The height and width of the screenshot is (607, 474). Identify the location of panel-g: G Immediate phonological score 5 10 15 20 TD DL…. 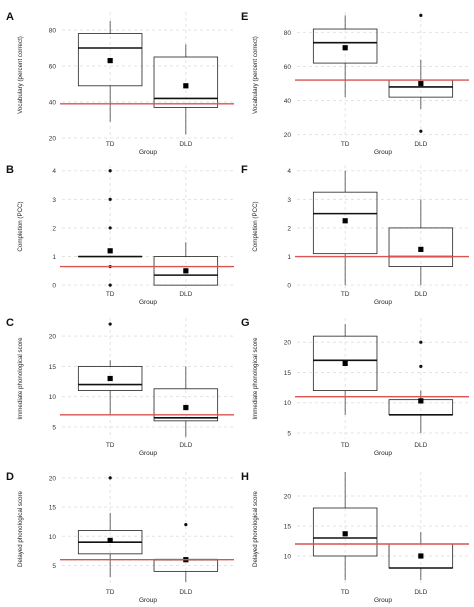
(355, 387).